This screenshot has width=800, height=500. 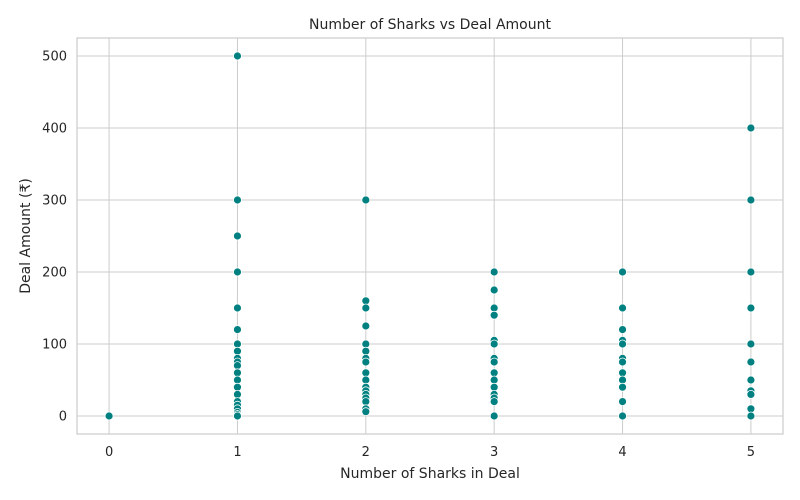 I want to click on y-tick-labels: 0 100 200 300 400 500, so click(x=54, y=237).